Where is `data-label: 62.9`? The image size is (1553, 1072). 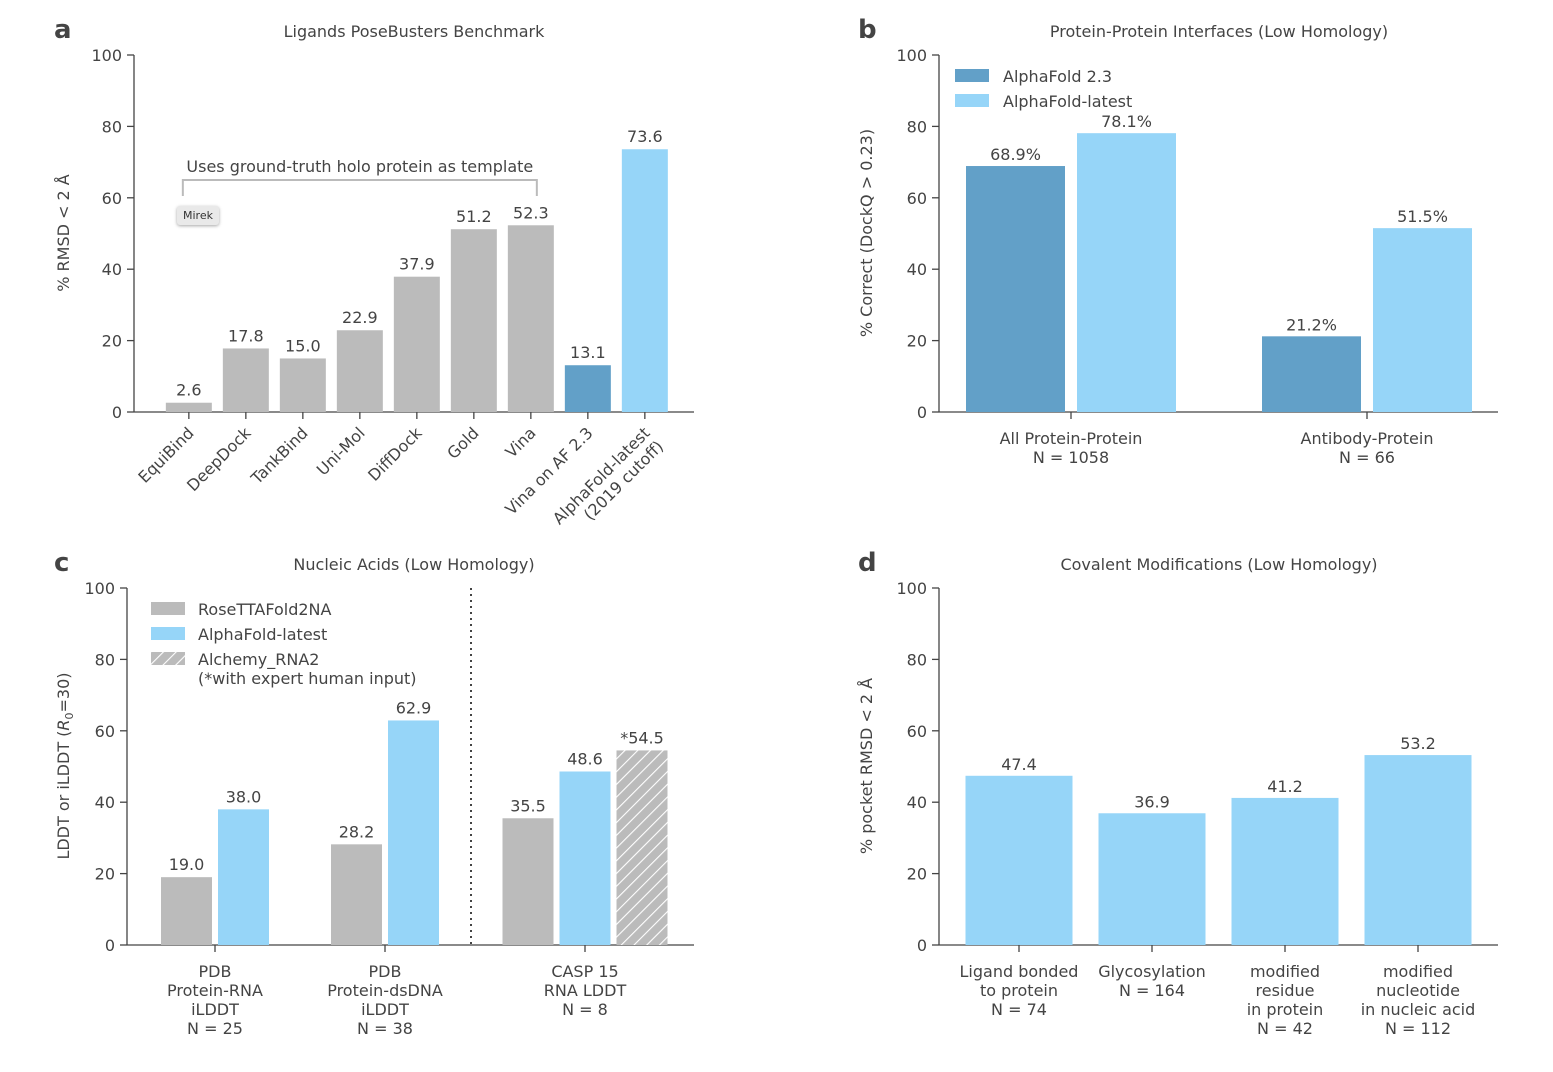 data-label: 62.9 is located at coordinates (414, 707).